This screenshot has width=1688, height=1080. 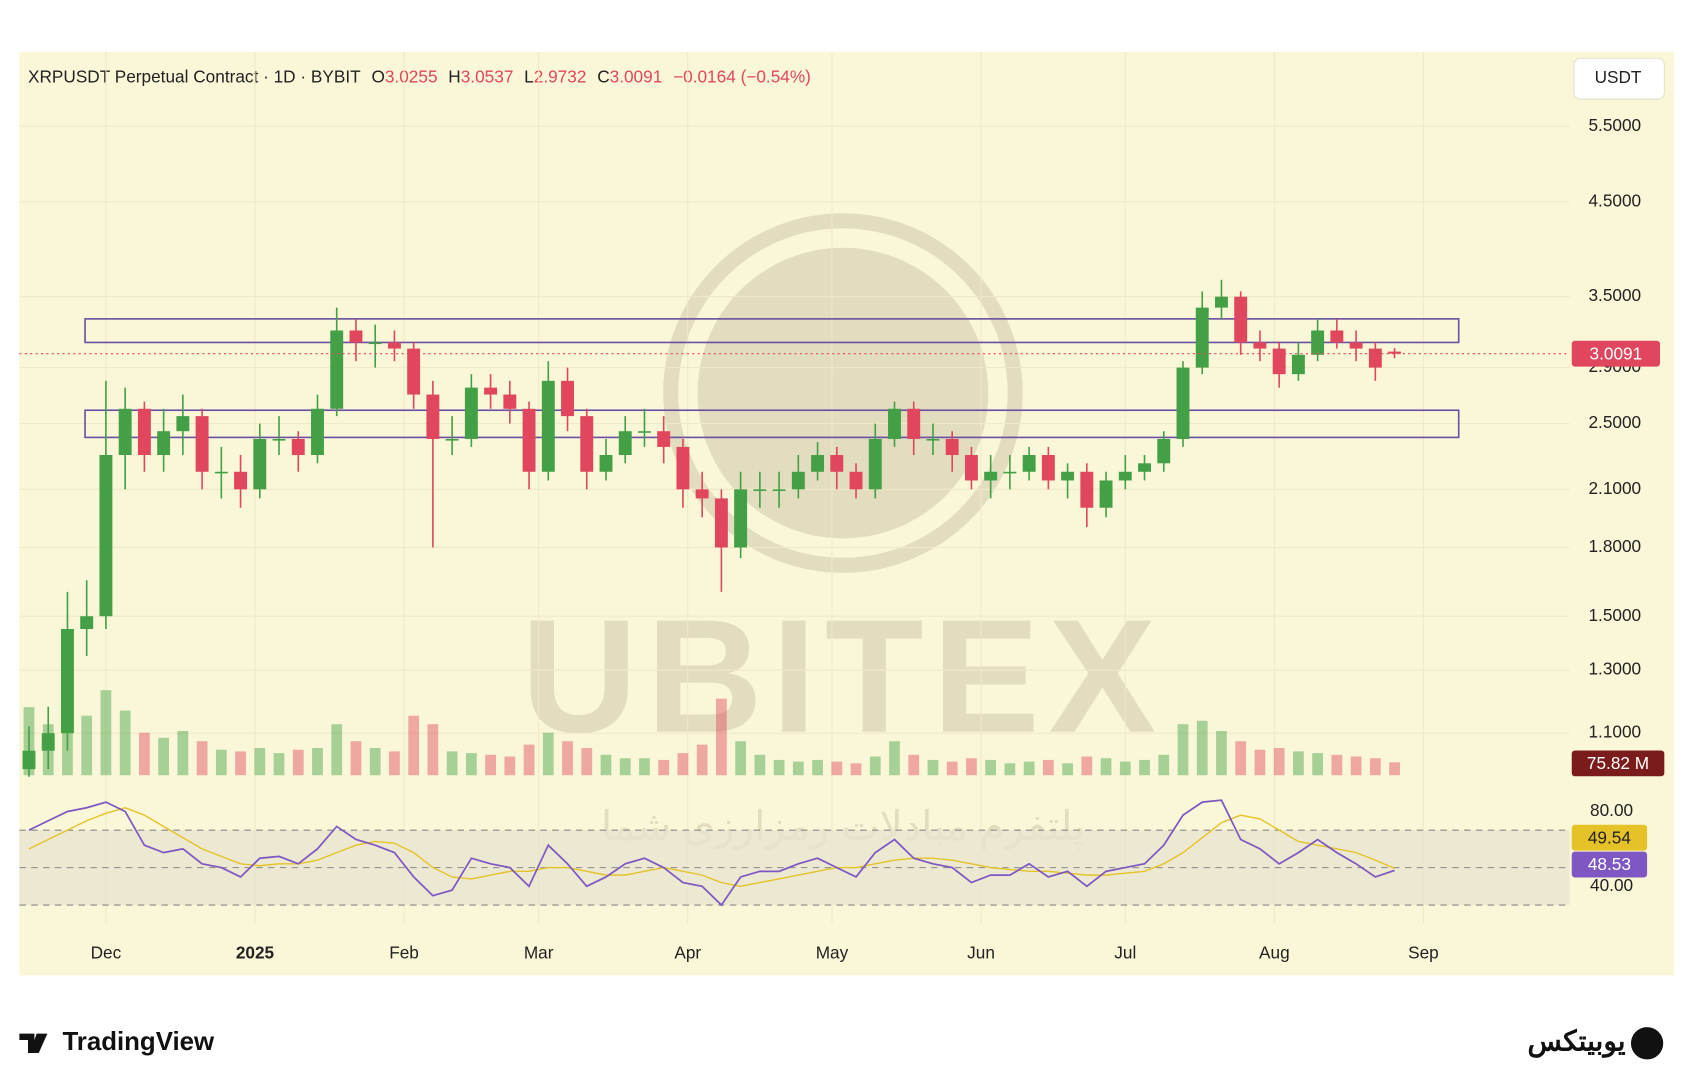 What do you see at coordinates (138, 1042) in the screenshot?
I see `tradingview: TradingView` at bounding box center [138, 1042].